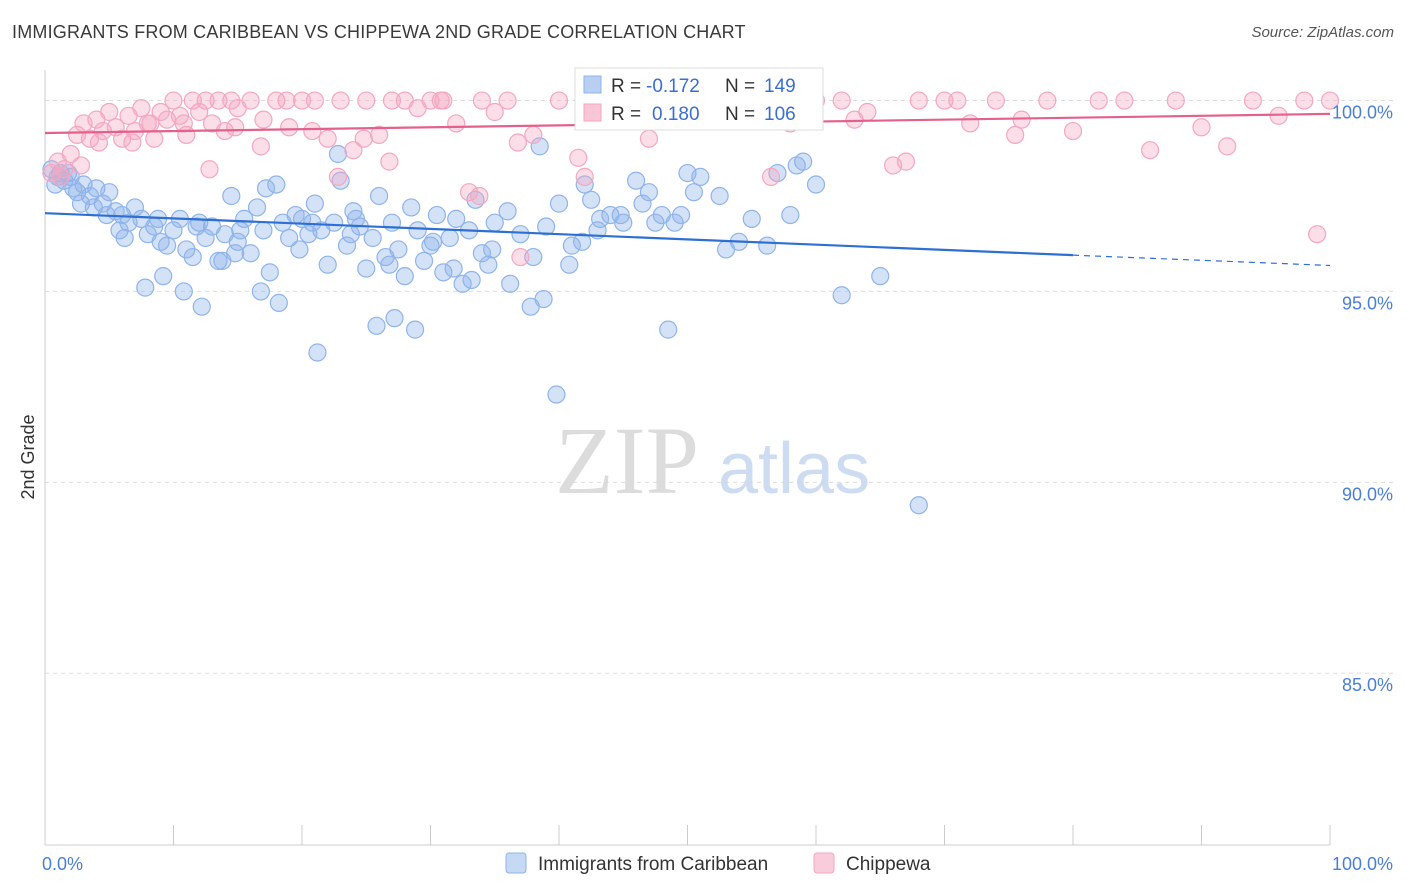 The width and height of the screenshot is (1406, 892). Describe the element at coordinates (28, 456) in the screenshot. I see `y-axis-label: 2nd Grade` at that location.